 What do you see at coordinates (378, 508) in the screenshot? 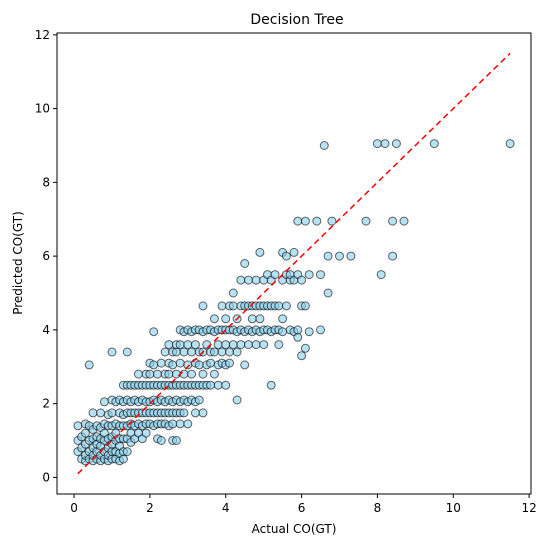
I see `x-tick-label: 8` at bounding box center [378, 508].